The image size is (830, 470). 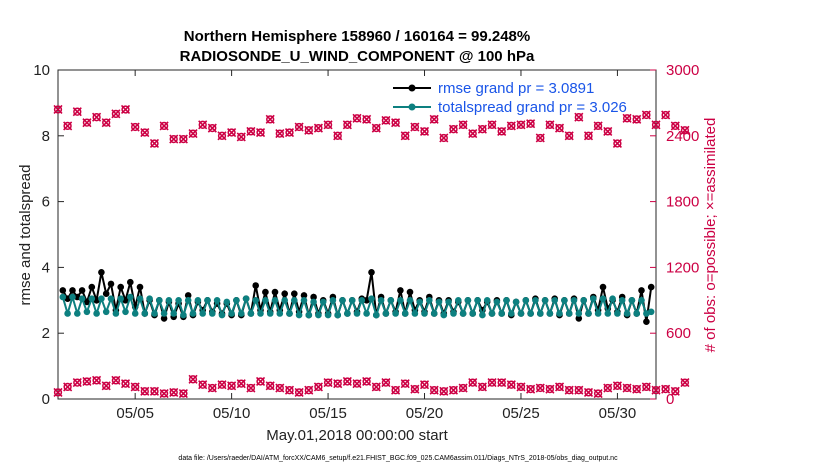 I want to click on y-tick-label-right: 2400, so click(x=682, y=136).